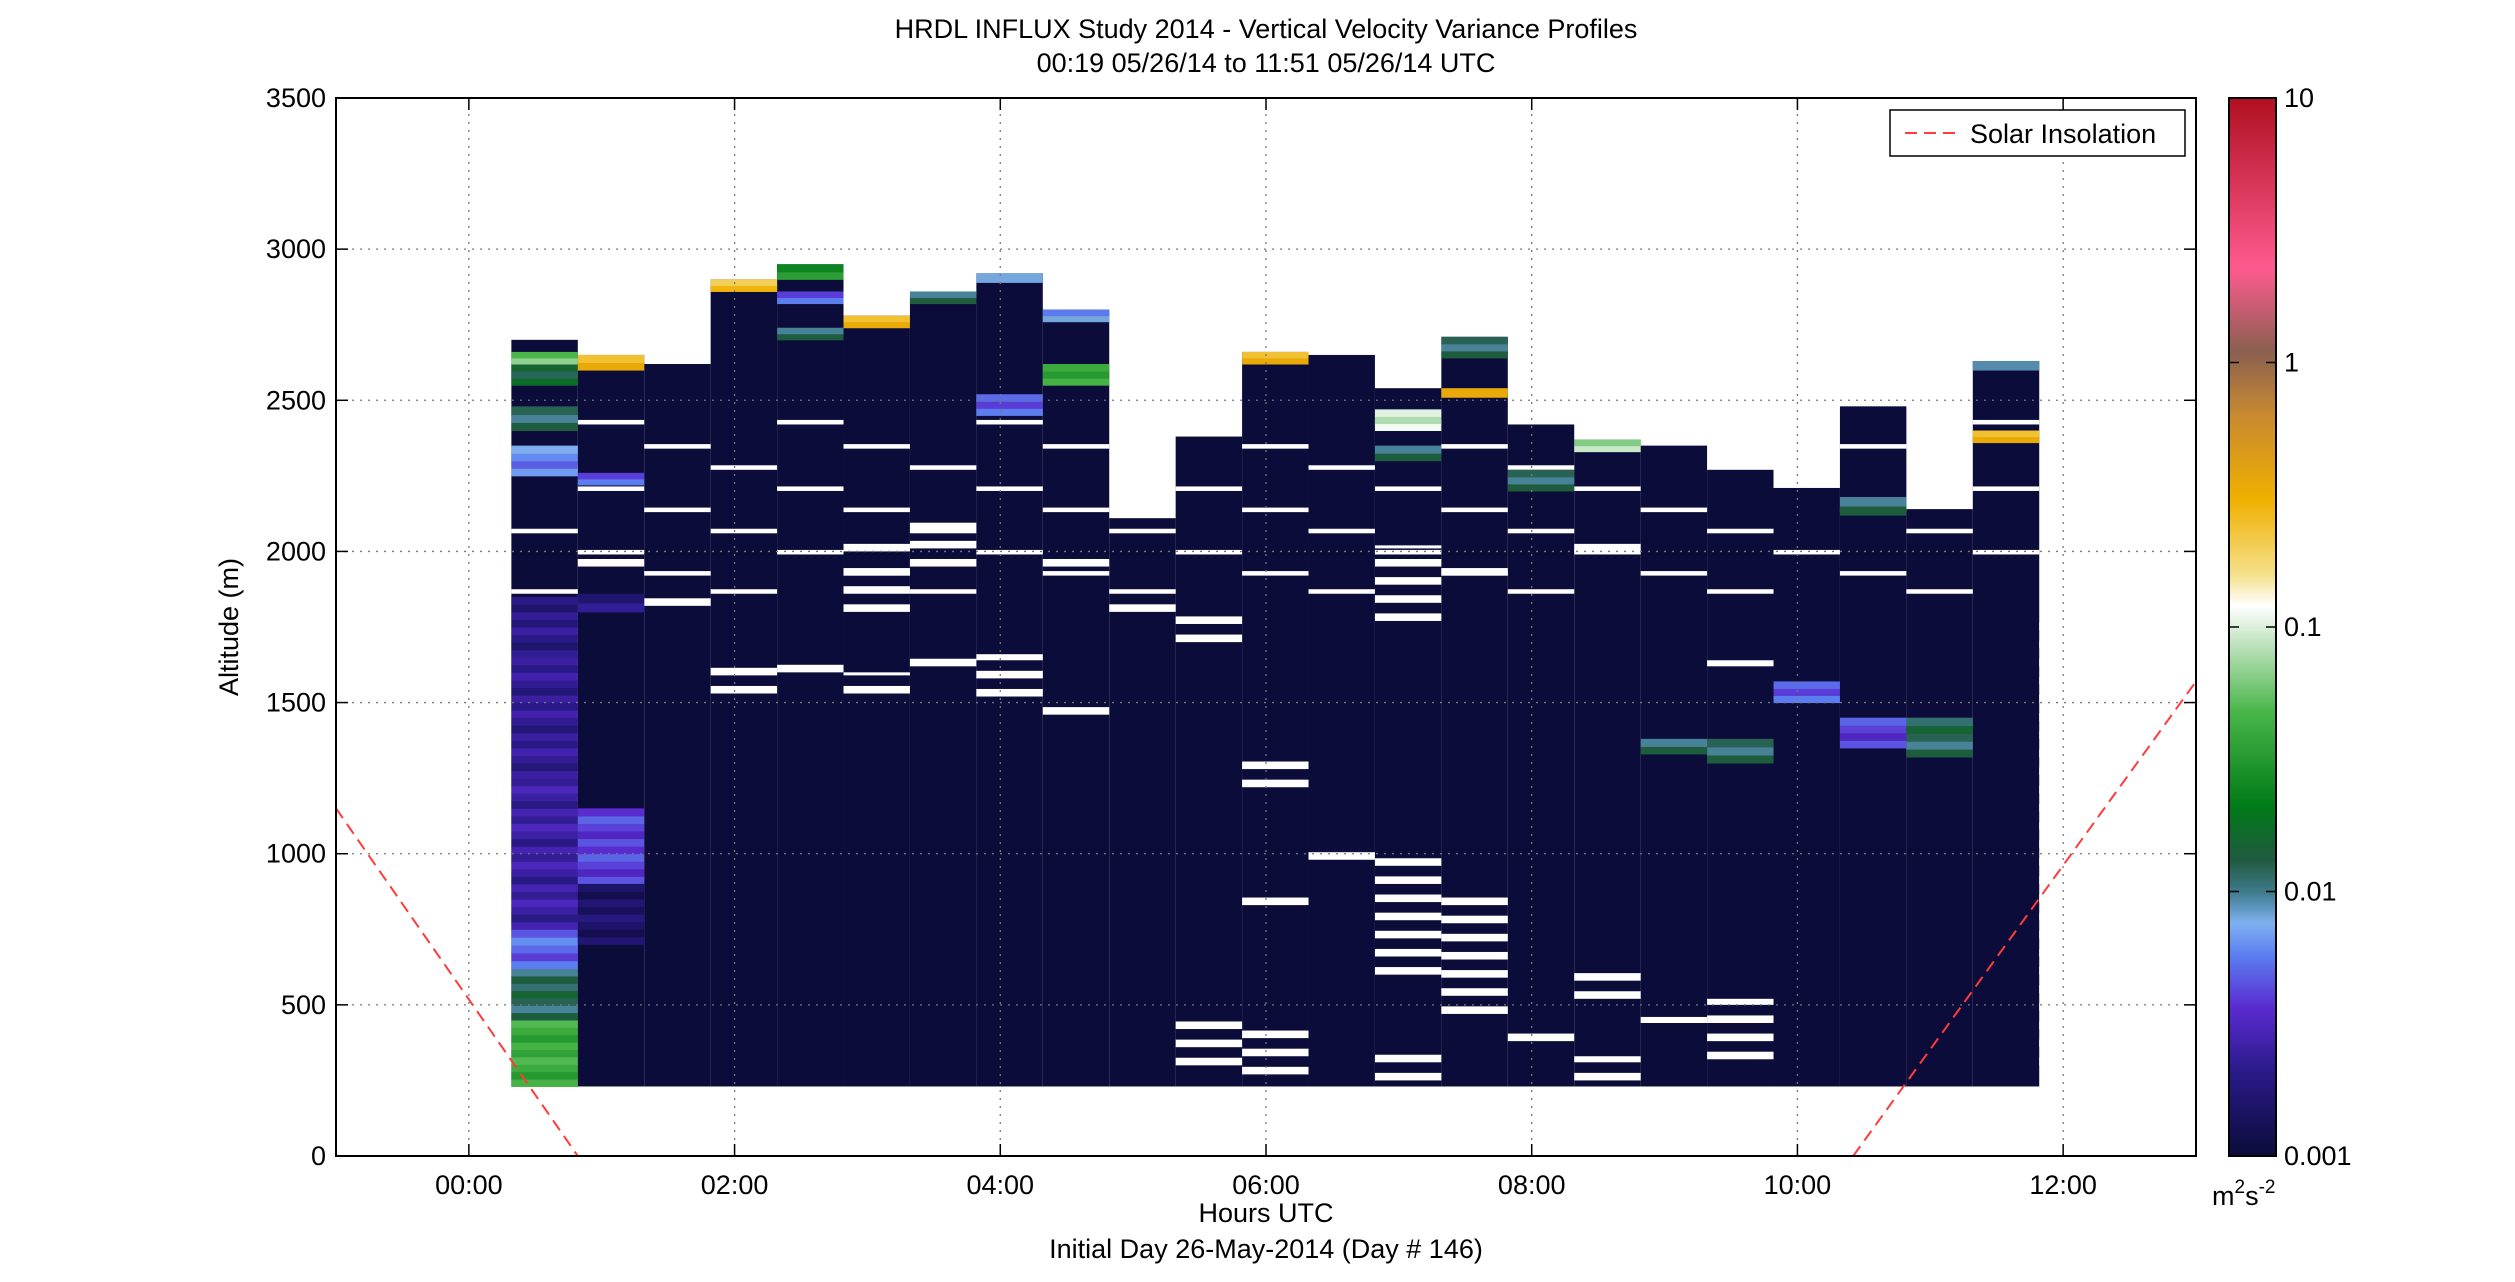  I want to click on x-tick-label: 02:00, so click(735, 1185).